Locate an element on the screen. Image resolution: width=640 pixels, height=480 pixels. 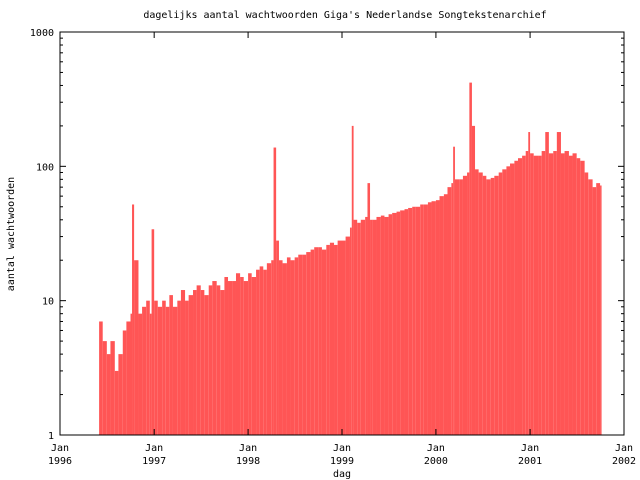
x-tick-label-year: 2001 is located at coordinates (530, 461).